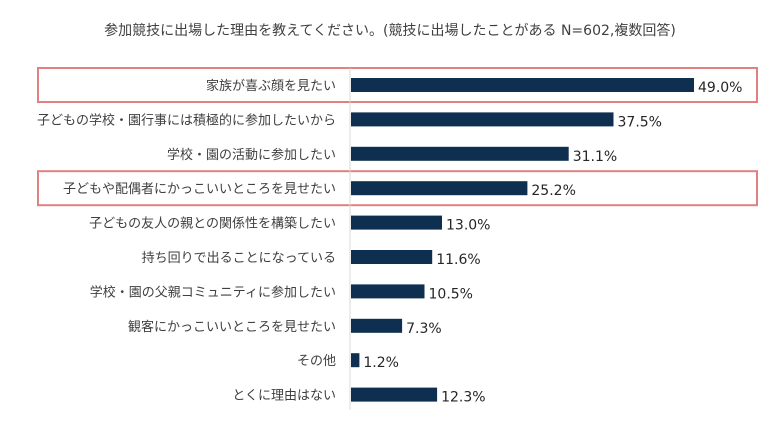 Image resolution: width=780 pixels, height=429 pixels. What do you see at coordinates (232, 327) in the screenshot?
I see `category-label: 観客にかっこいいところを見せたい` at bounding box center [232, 327].